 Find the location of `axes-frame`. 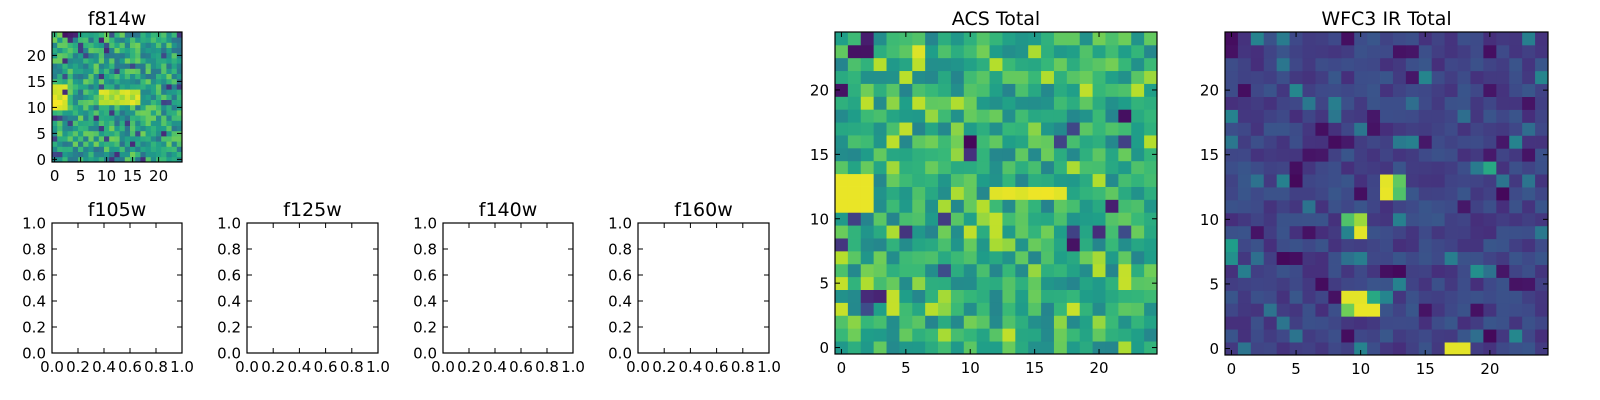

axes-frame is located at coordinates (117, 288).